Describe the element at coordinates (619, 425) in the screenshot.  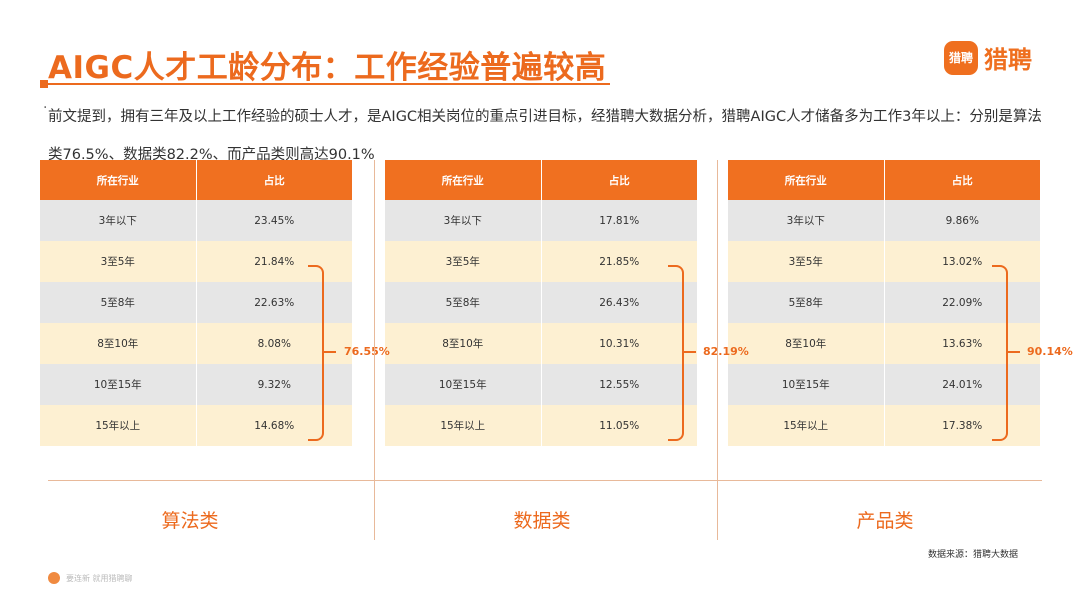
I see `cell-ratio: 11.05%` at that location.